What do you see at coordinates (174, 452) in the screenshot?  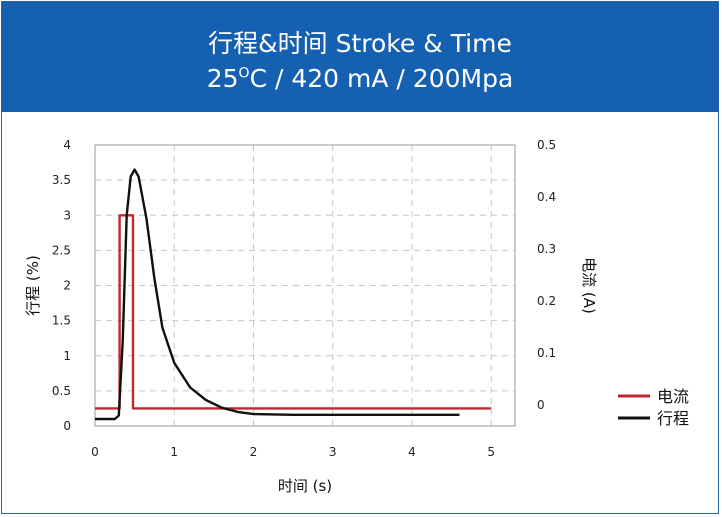 I see `x-tick-label-1: 1` at bounding box center [174, 452].